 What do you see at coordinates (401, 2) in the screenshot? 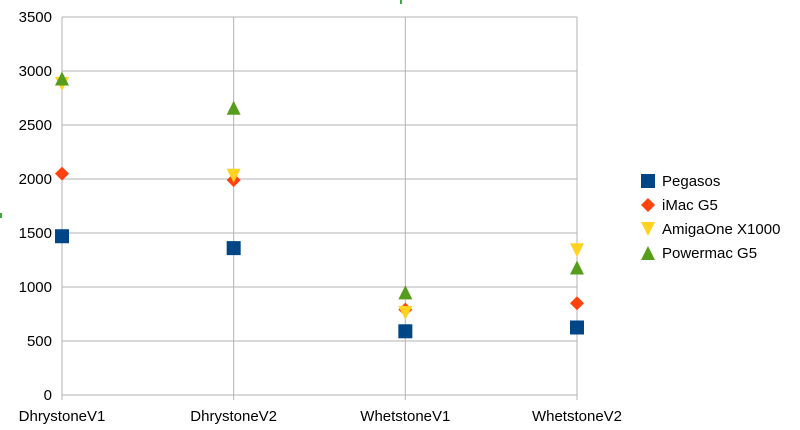
I see `edge-mark-top` at bounding box center [401, 2].